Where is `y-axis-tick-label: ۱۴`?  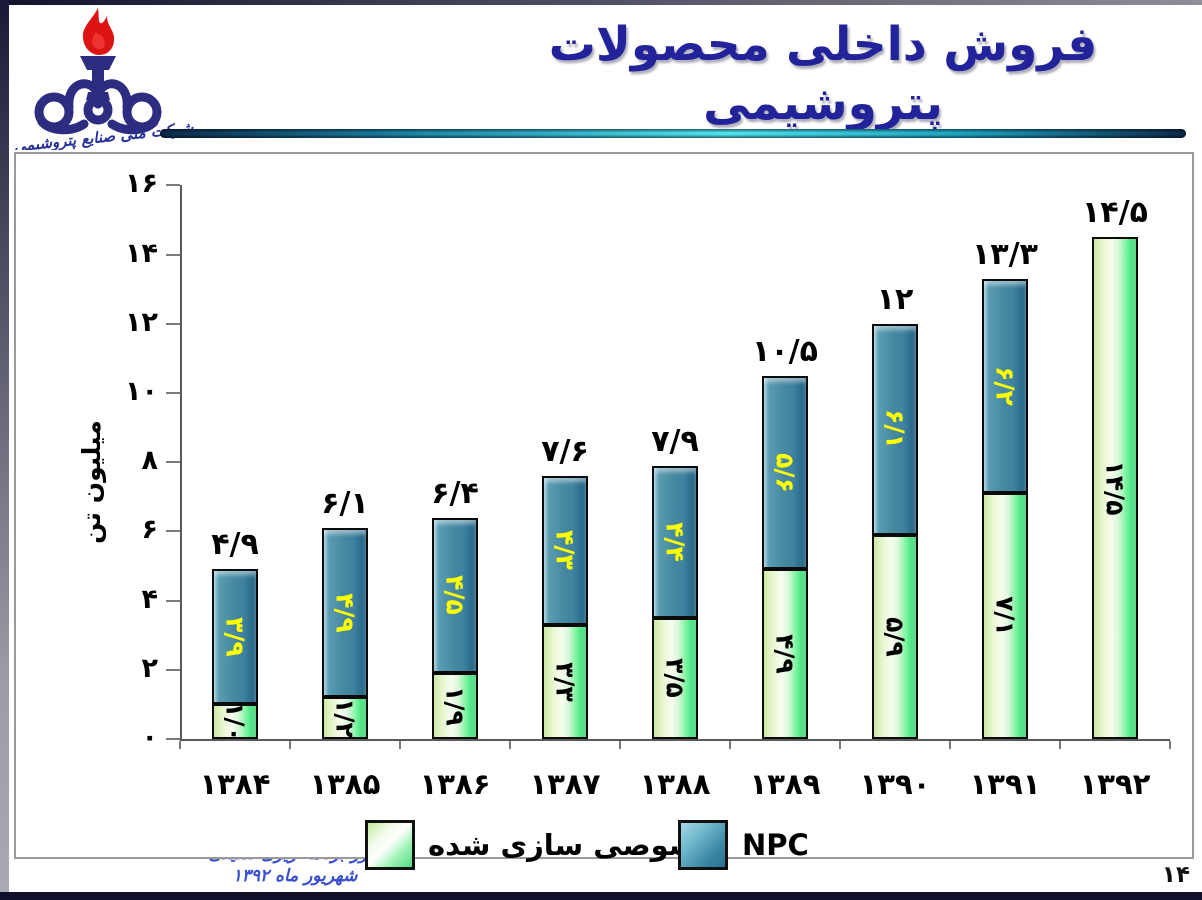
y-axis-tick-label: ۱۴ is located at coordinates (141, 253).